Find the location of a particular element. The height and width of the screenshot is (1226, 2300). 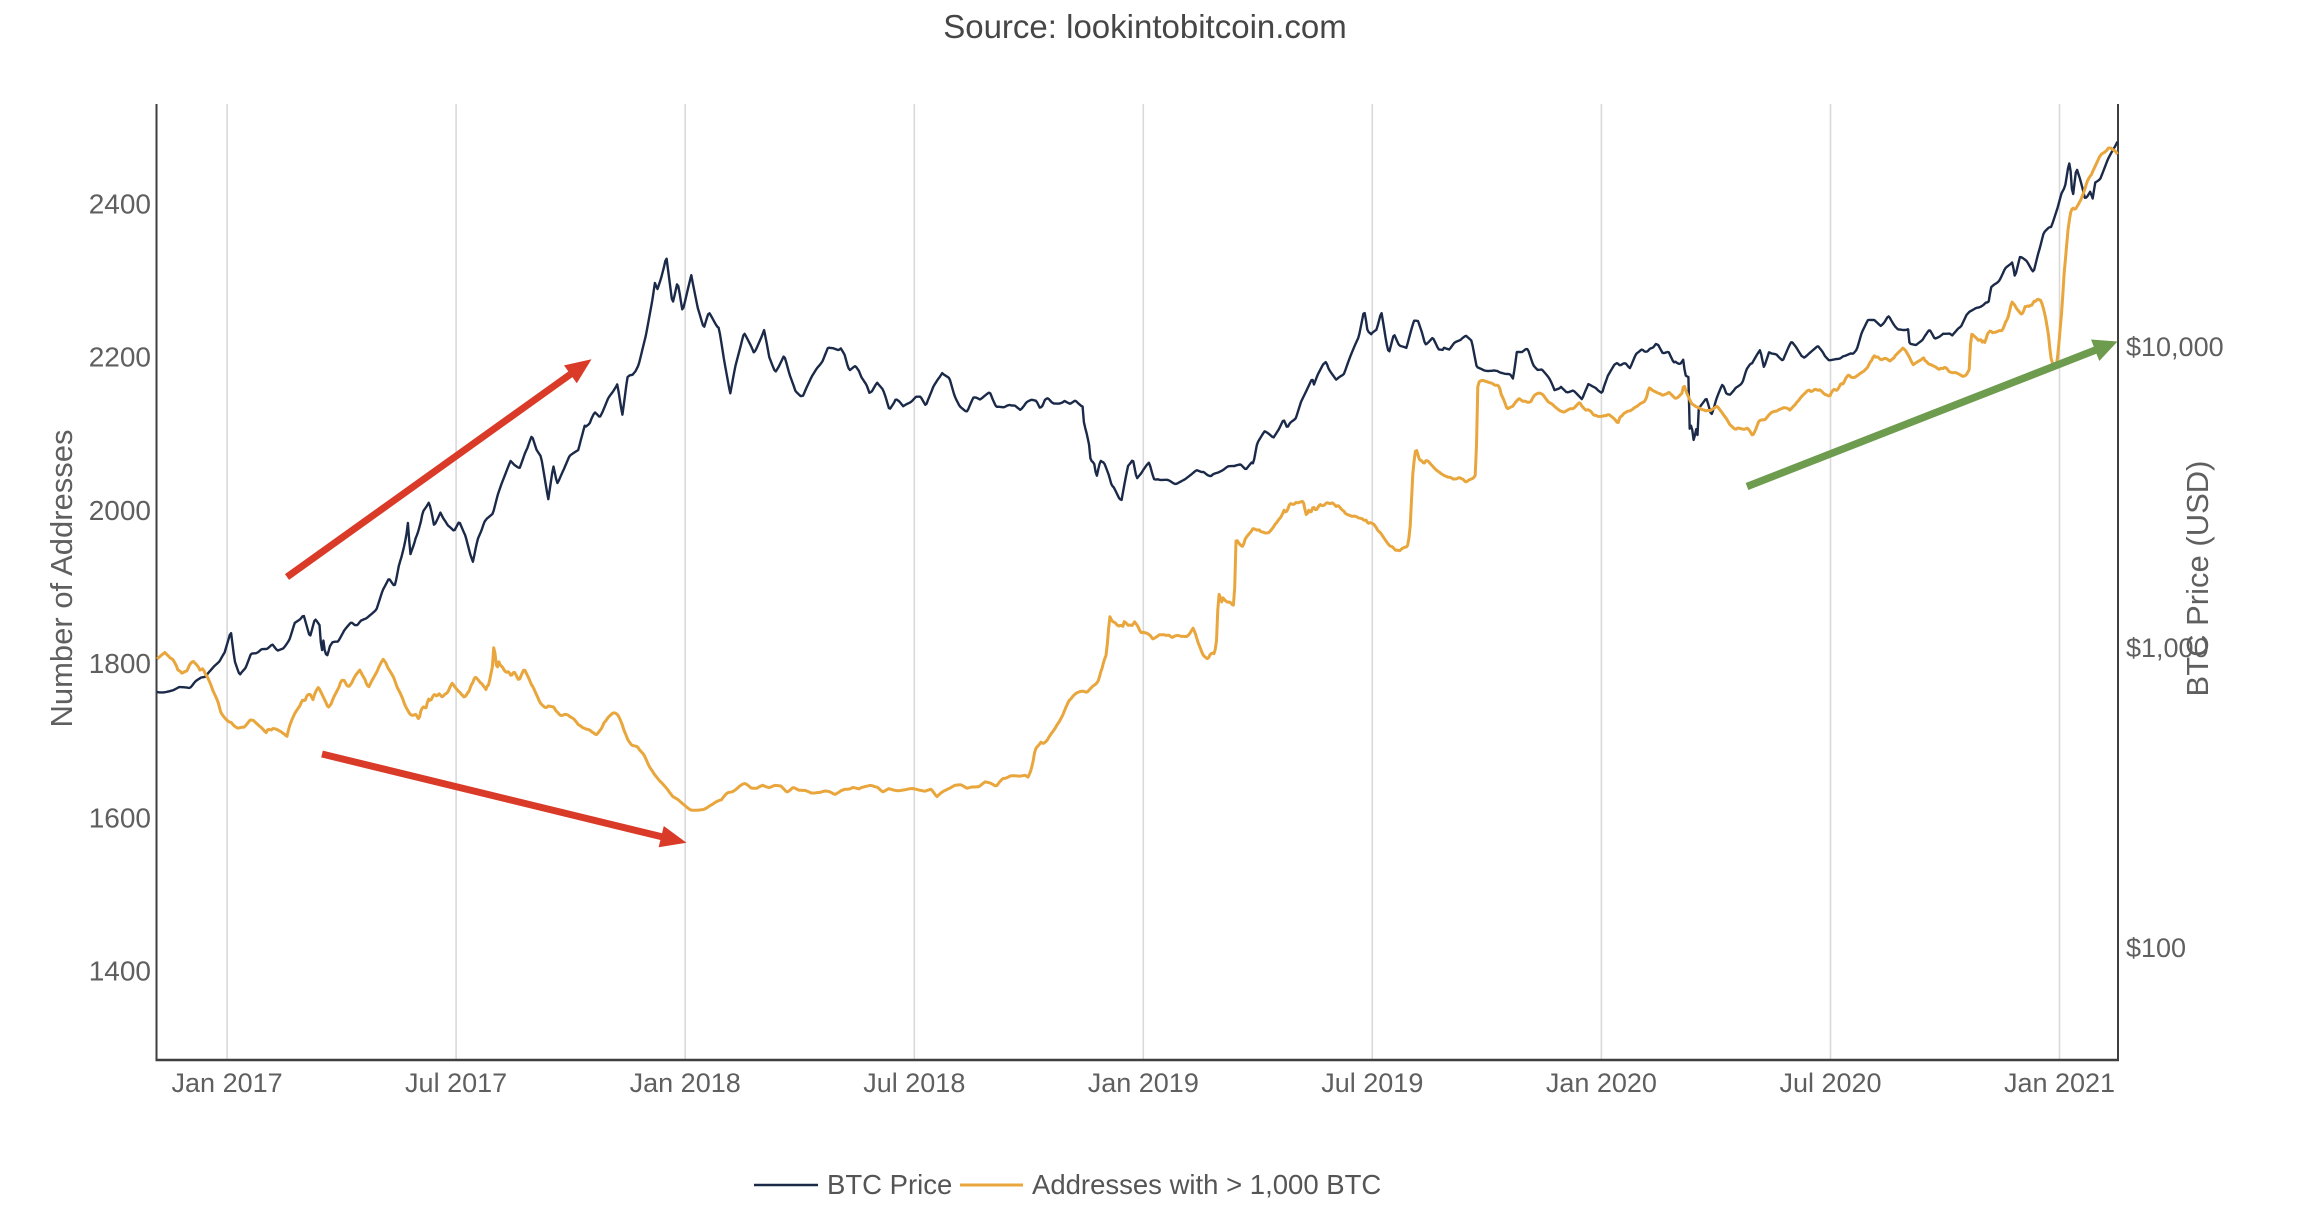

svg-text: BTC Price (USD) is located at coordinates (2197, 579).